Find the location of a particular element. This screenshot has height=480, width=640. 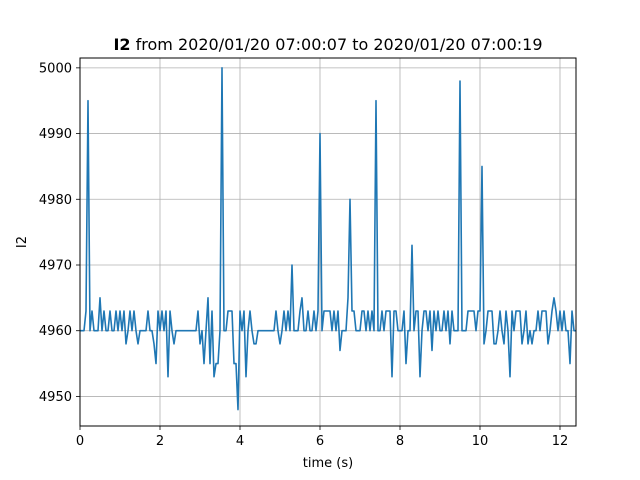

x-tick-label: 2 is located at coordinates (160, 441).